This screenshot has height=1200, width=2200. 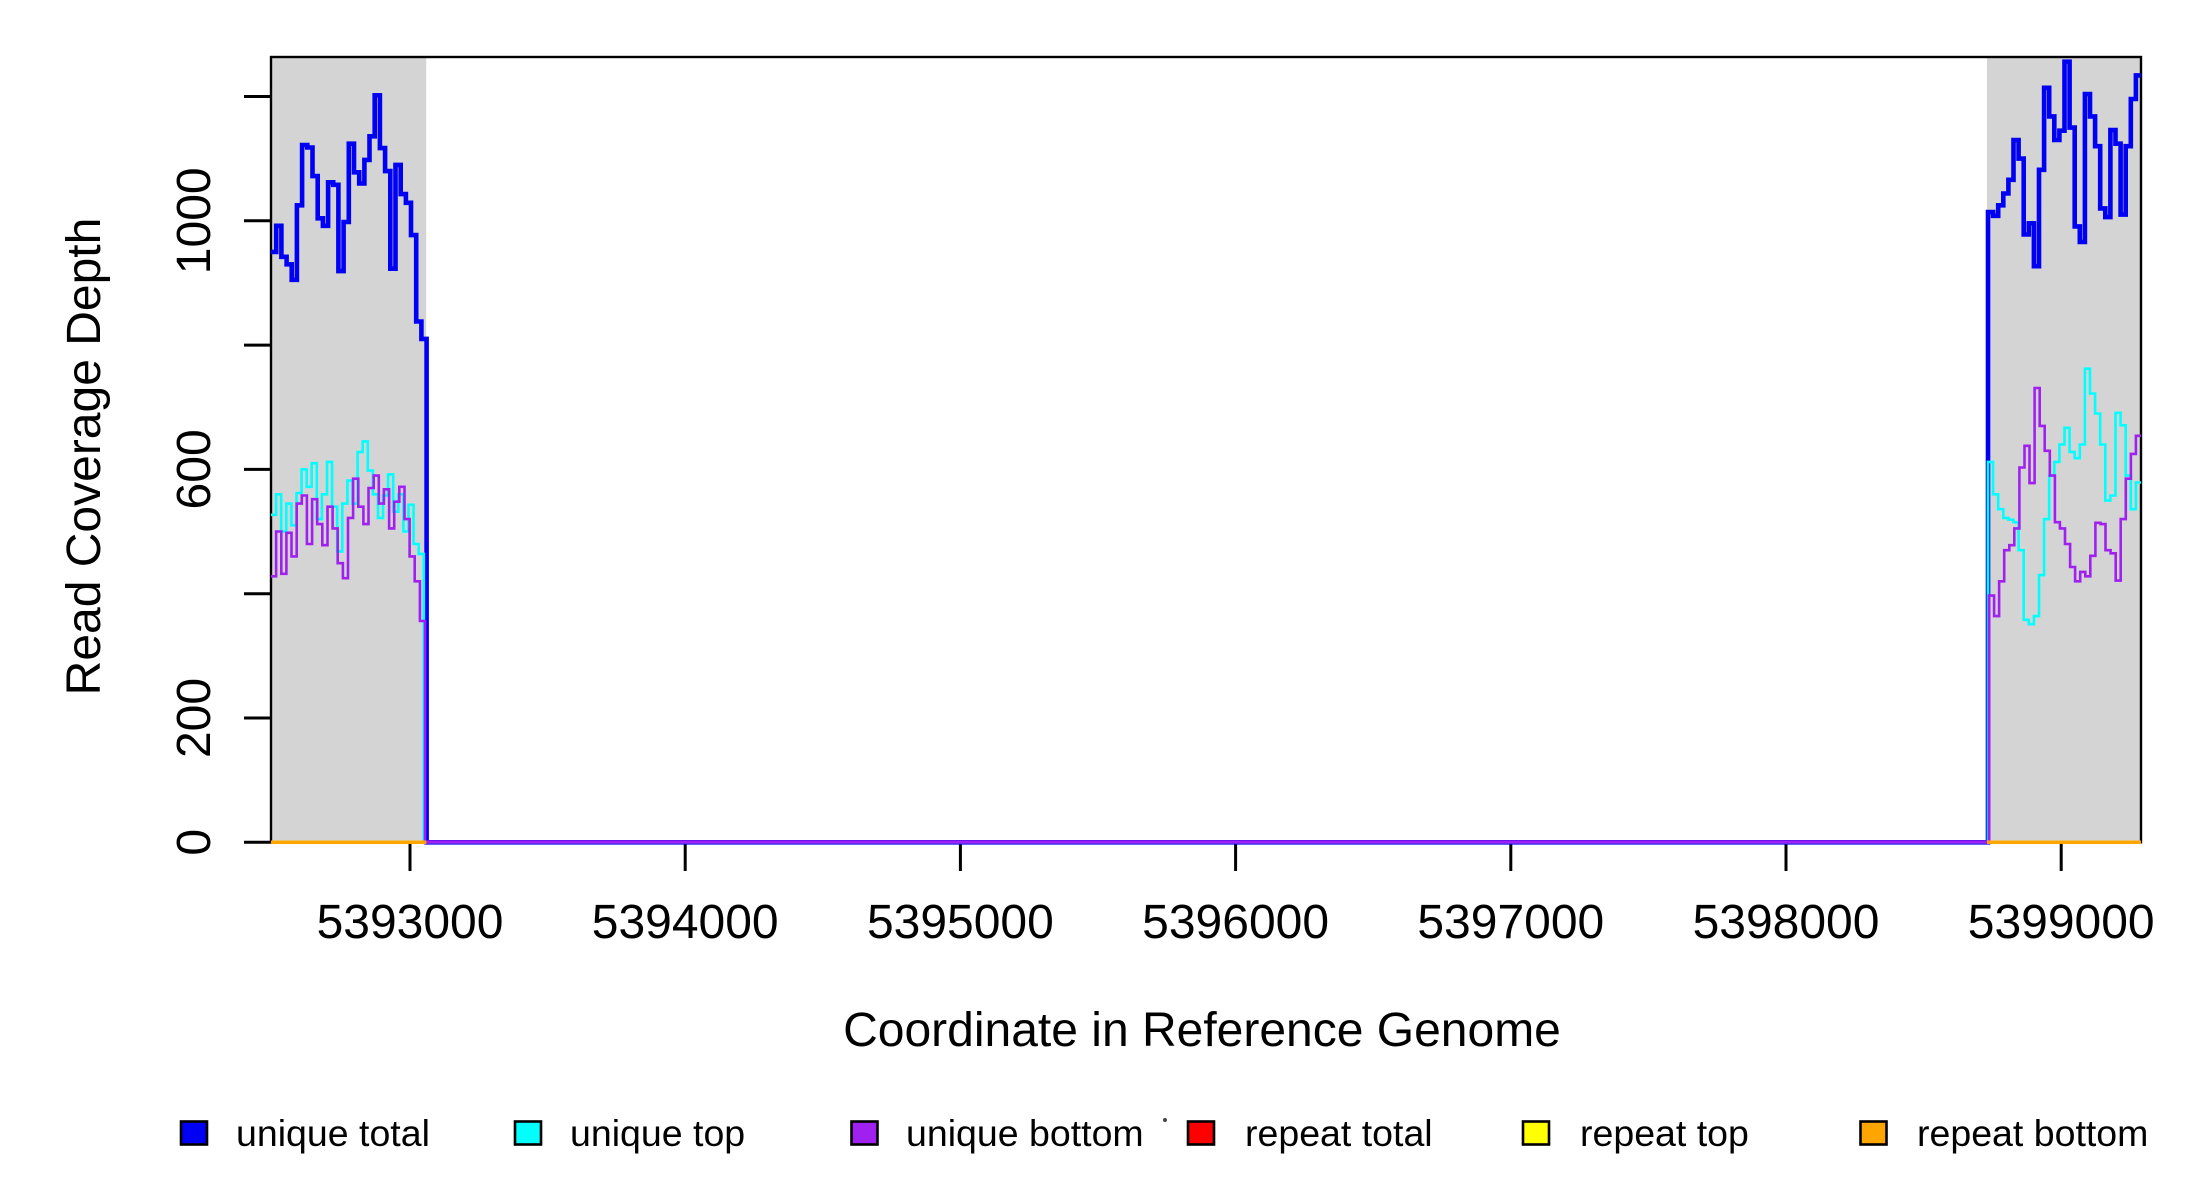 I want to click on svg-text: 5395000, so click(x=960, y=922).